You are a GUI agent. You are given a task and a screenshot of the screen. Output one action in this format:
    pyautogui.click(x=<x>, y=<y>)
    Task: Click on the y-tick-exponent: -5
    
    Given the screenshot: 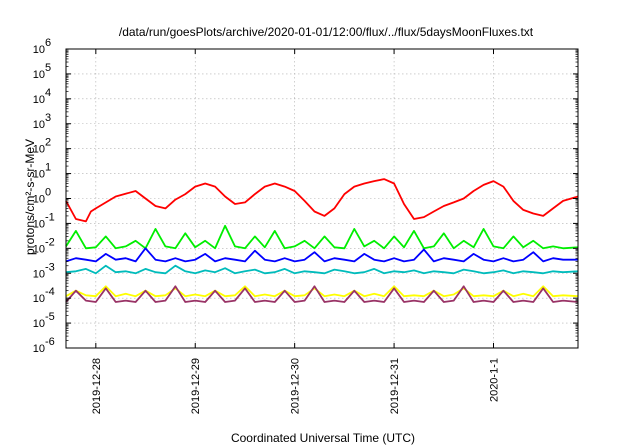 What is the action you would take?
    pyautogui.click(x=50, y=317)
    